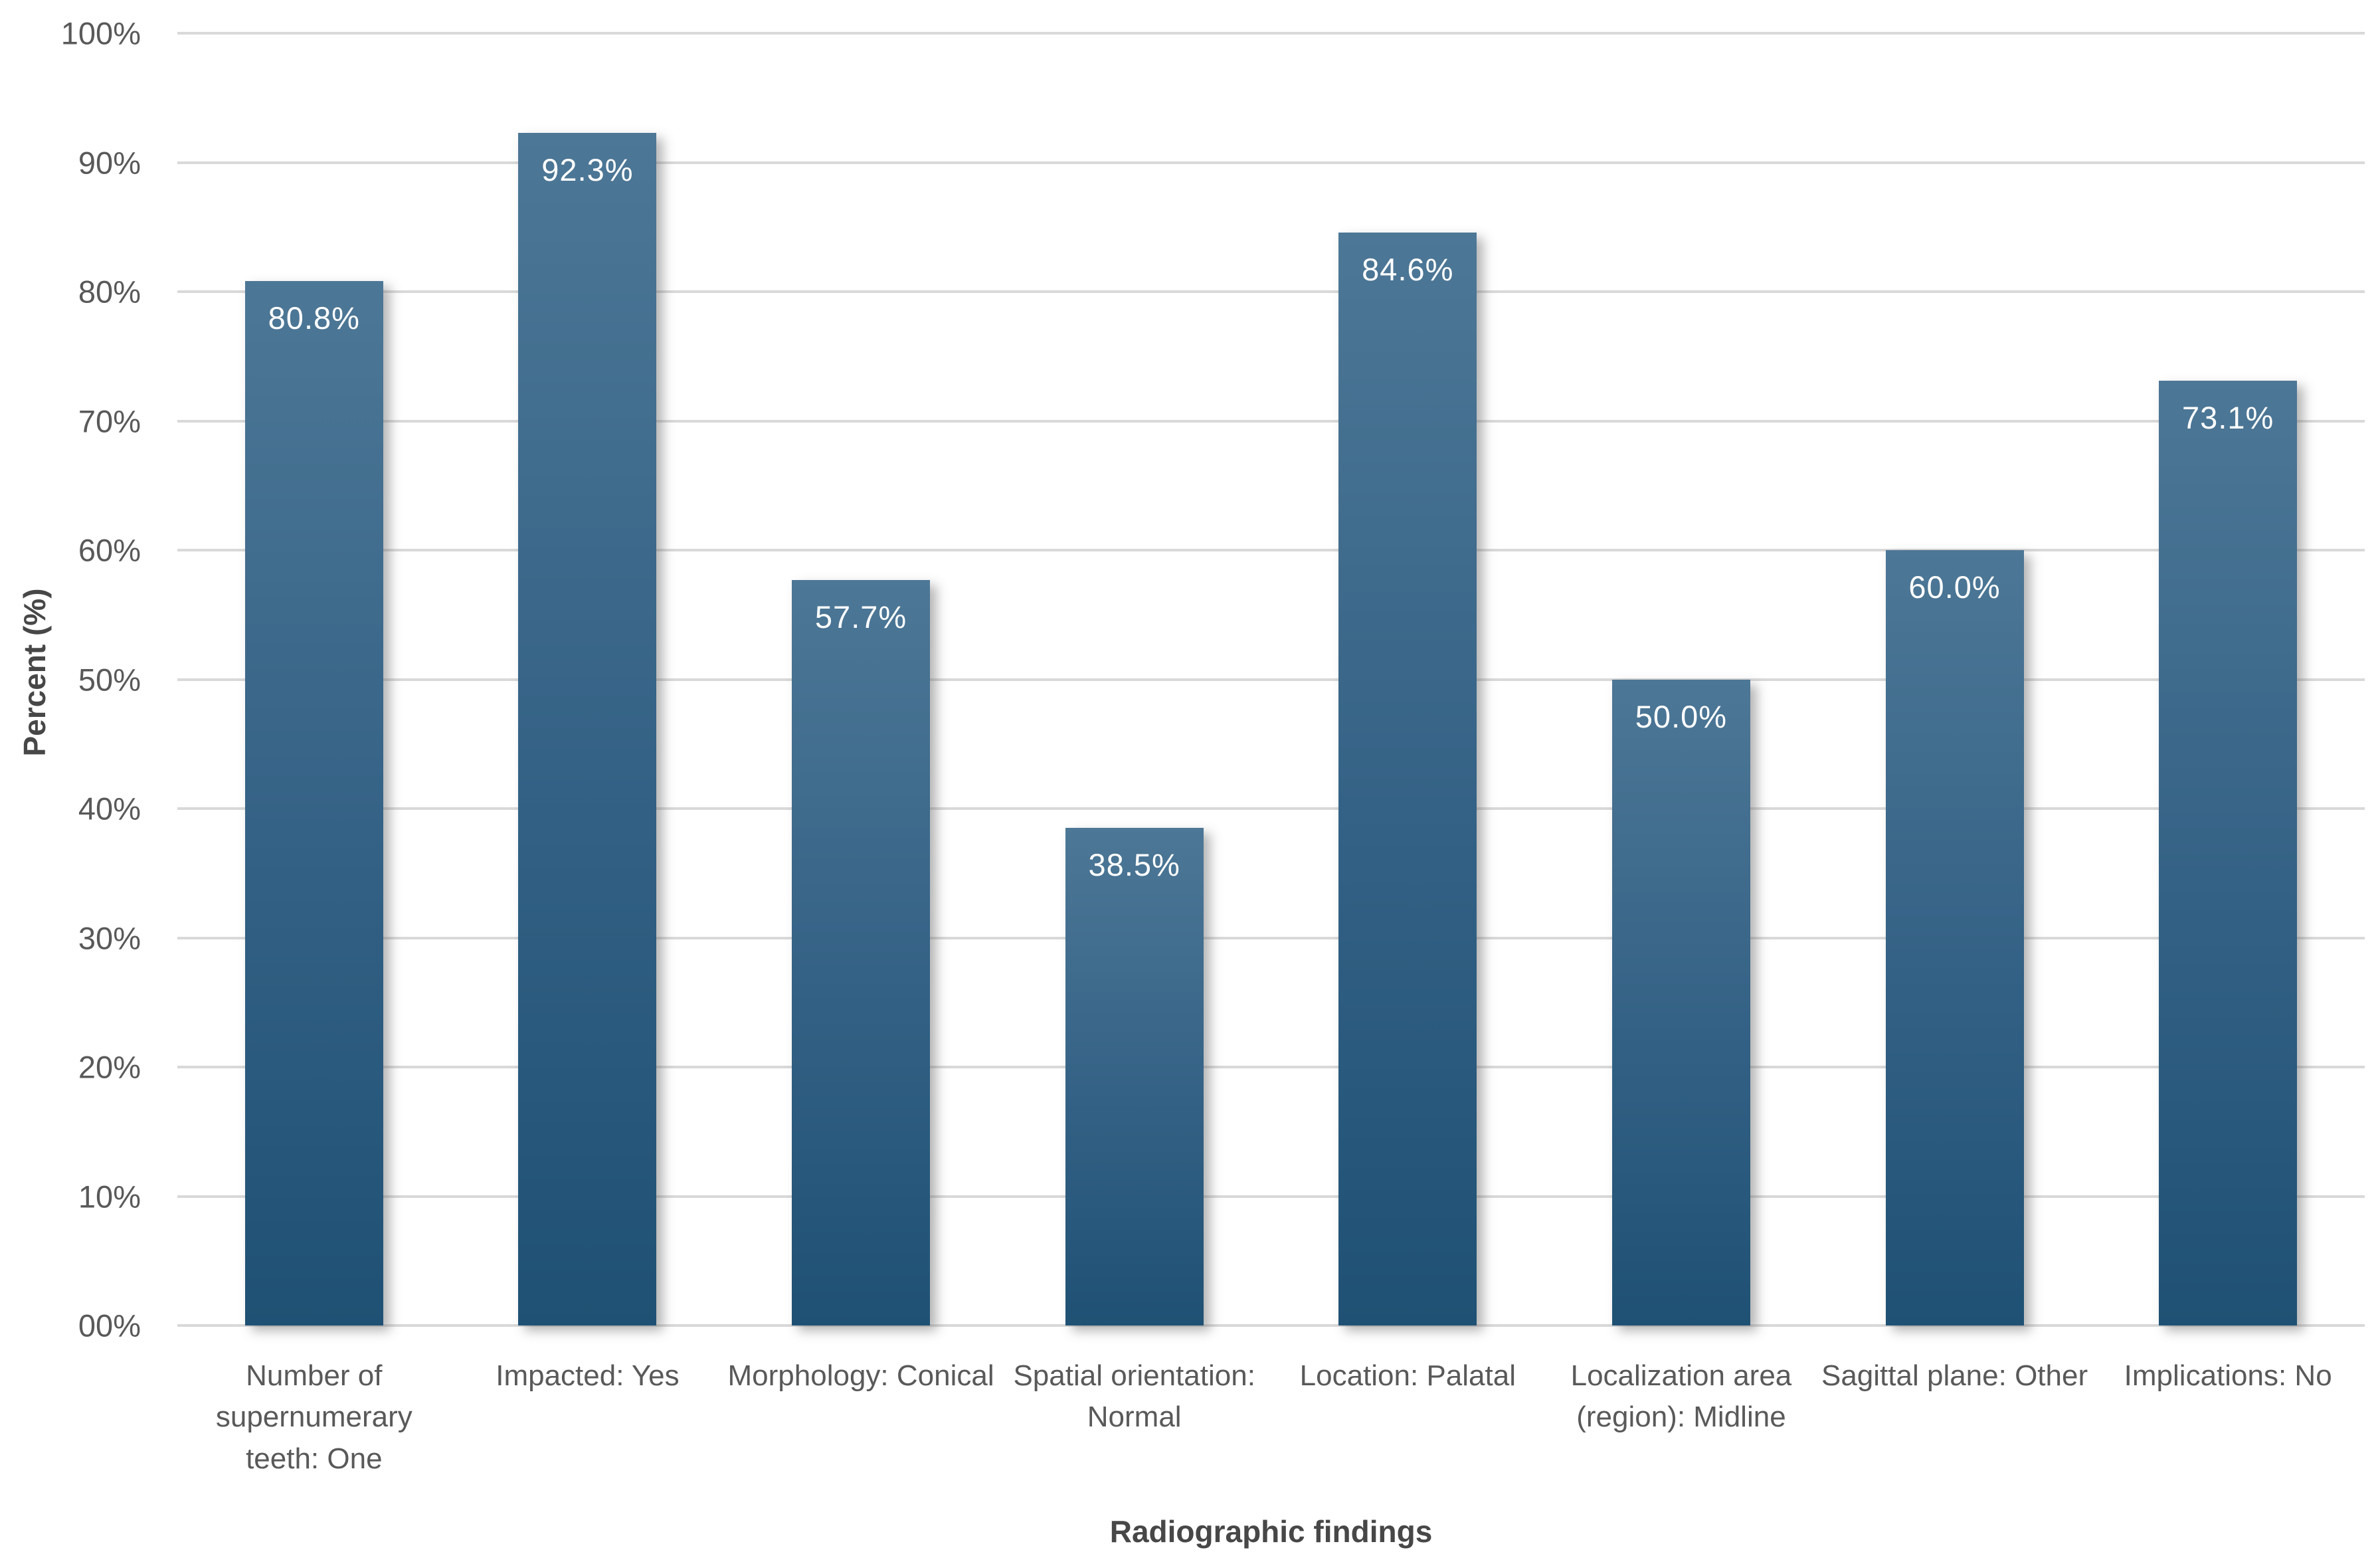 Image resolution: width=2380 pixels, height=1566 pixels. I want to click on bar-value-label: 80.8%, so click(314, 318).